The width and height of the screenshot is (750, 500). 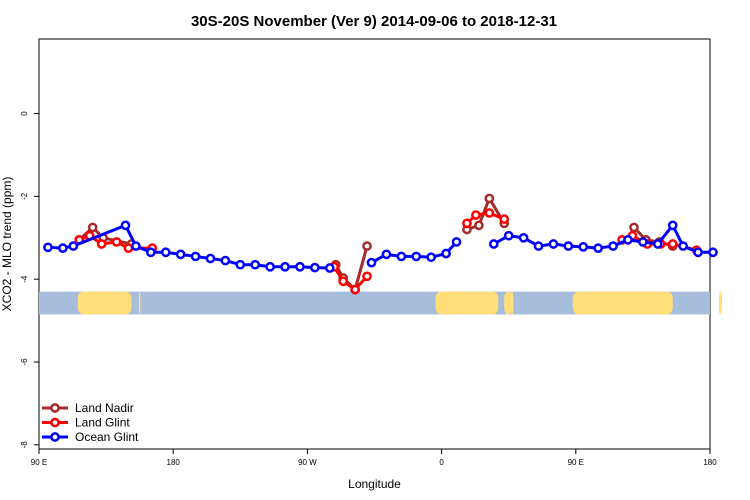 What do you see at coordinates (374, 303) in the screenshot?
I see `map-ocean` at bounding box center [374, 303].